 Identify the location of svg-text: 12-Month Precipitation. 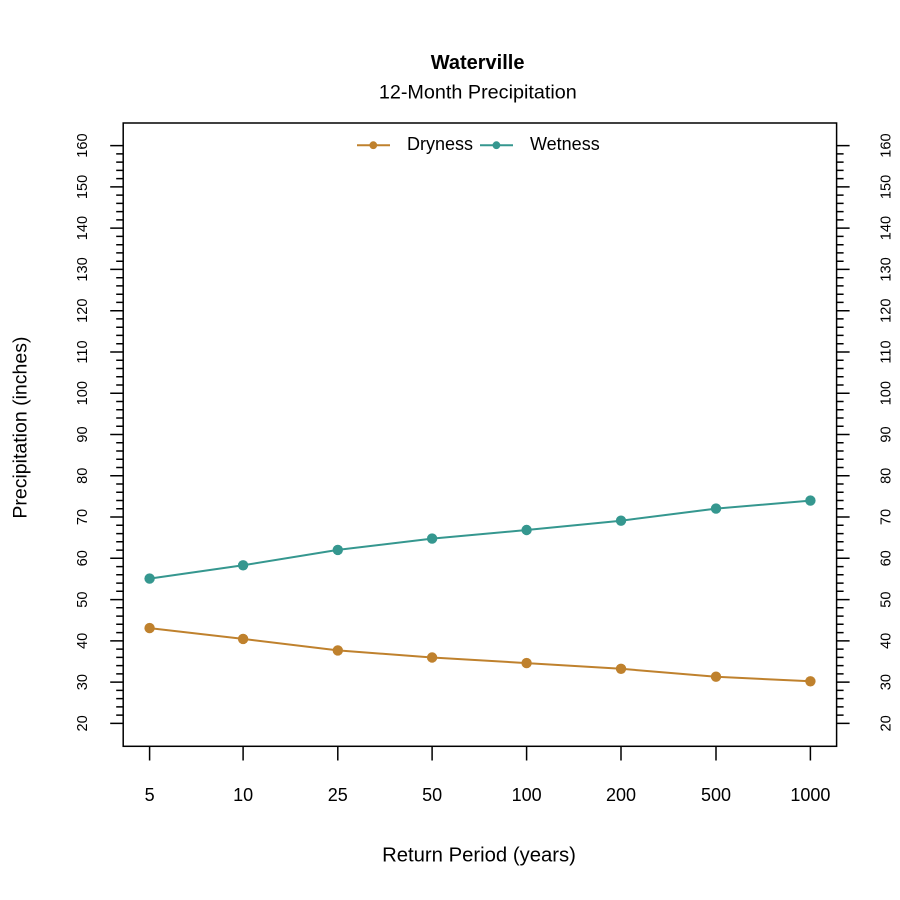
(478, 92).